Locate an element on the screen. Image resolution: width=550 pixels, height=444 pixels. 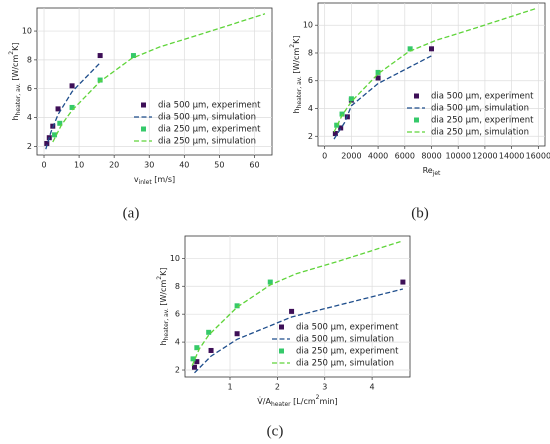
x-axis-label: Rejet is located at coordinates (432, 172).